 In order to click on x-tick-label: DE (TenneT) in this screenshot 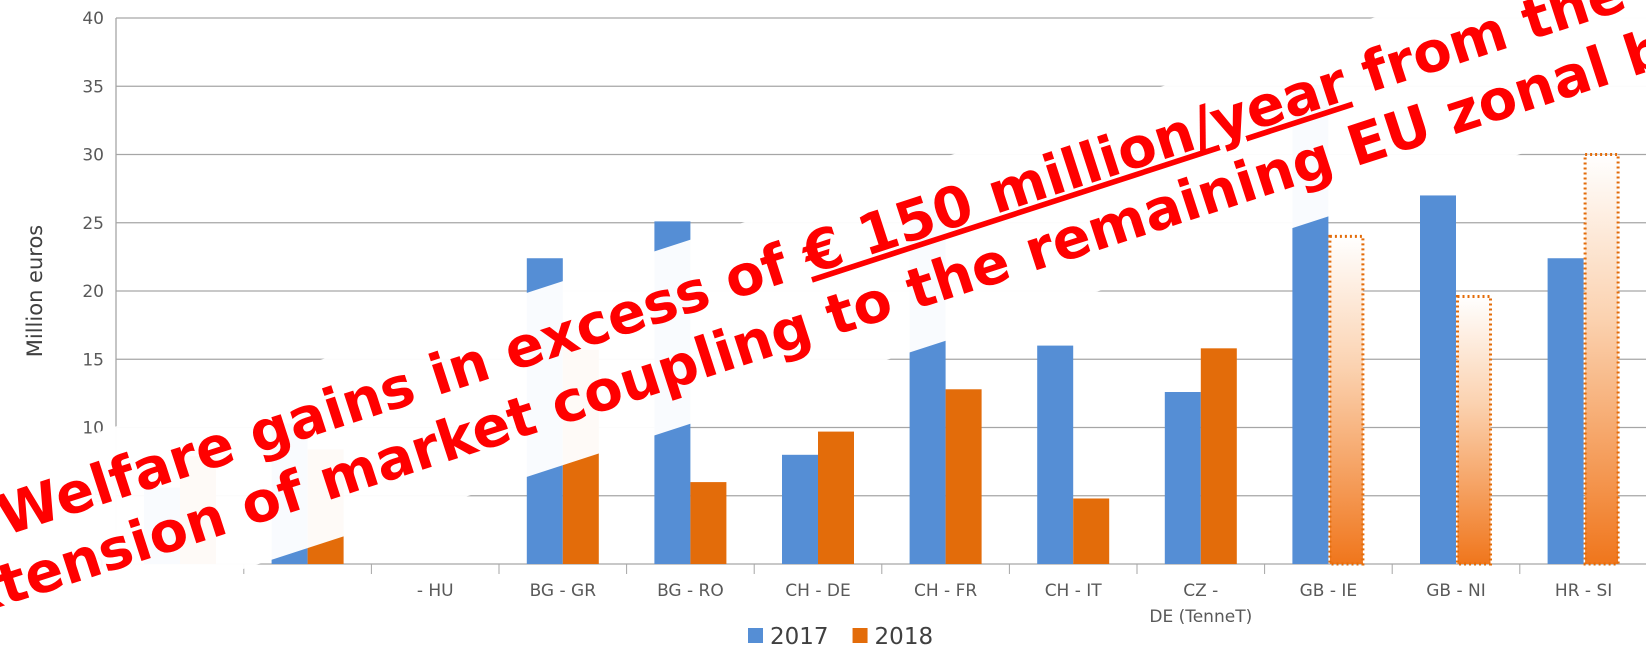, I will do `click(1200, 617)`.